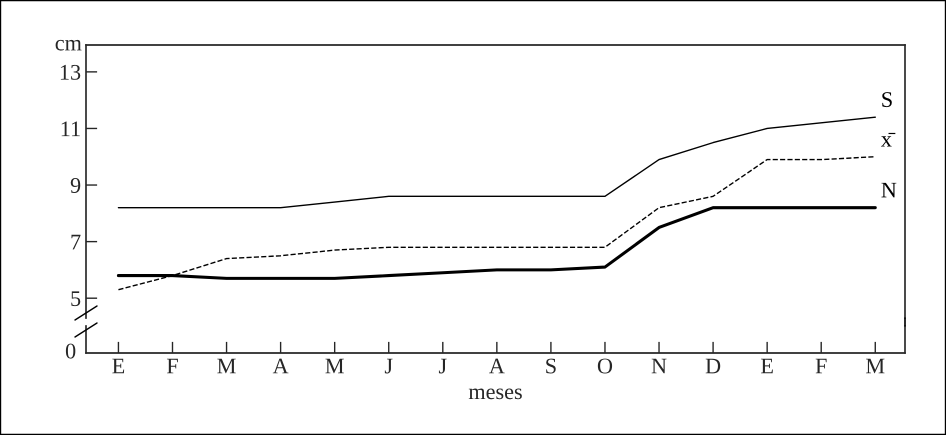 The height and width of the screenshot is (435, 946). I want to click on y-axis-title: cm, so click(69, 45).